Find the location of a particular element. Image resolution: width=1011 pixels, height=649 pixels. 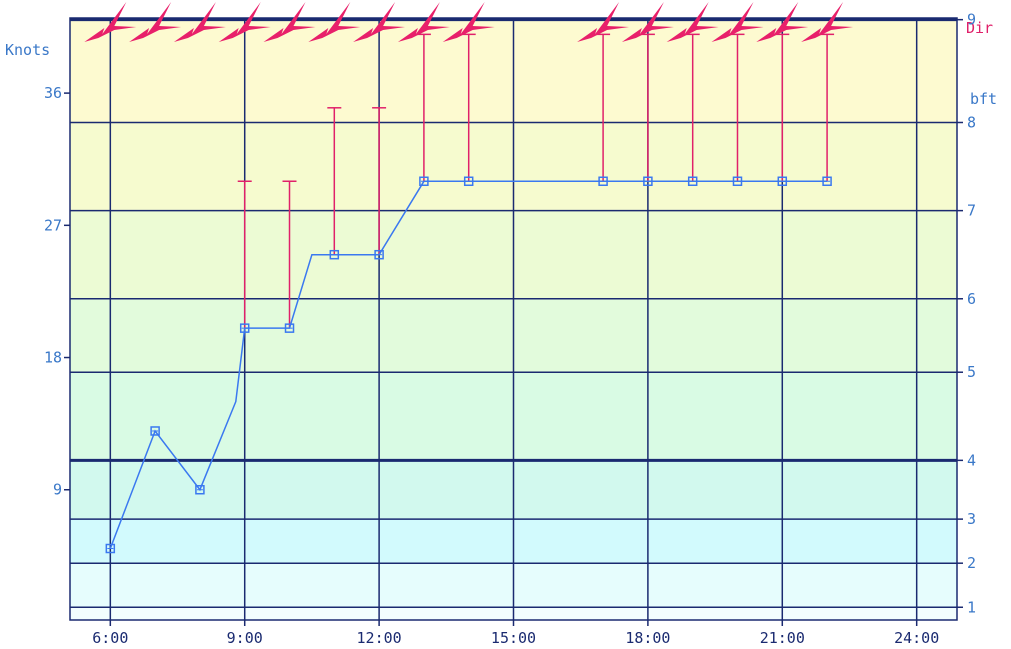

right-tick-label: 4 is located at coordinates (971, 460).